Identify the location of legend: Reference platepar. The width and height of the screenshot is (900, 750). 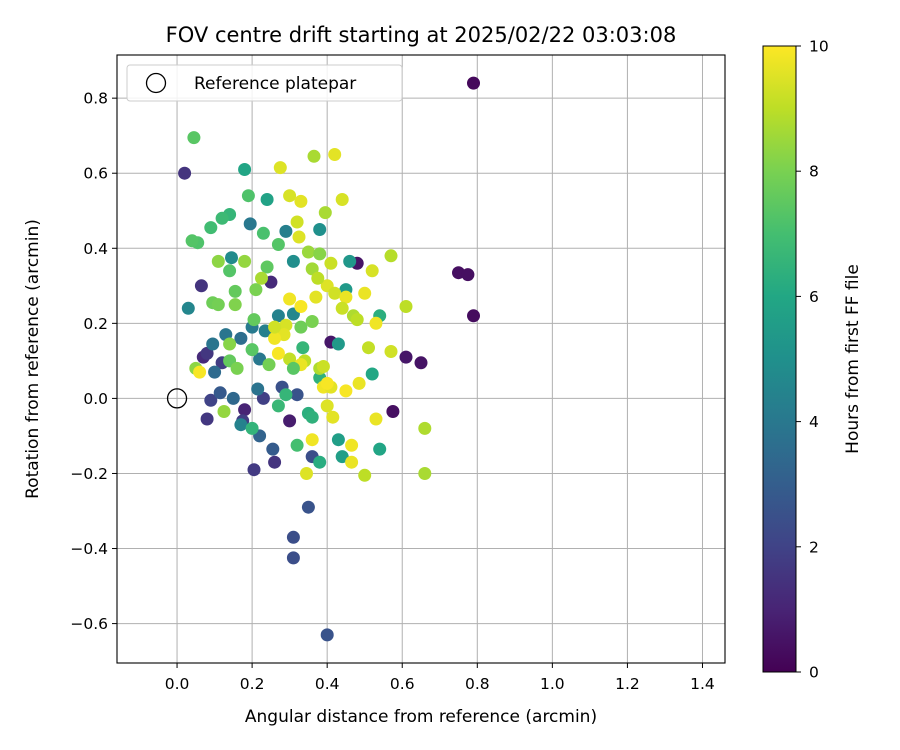
(264, 83).